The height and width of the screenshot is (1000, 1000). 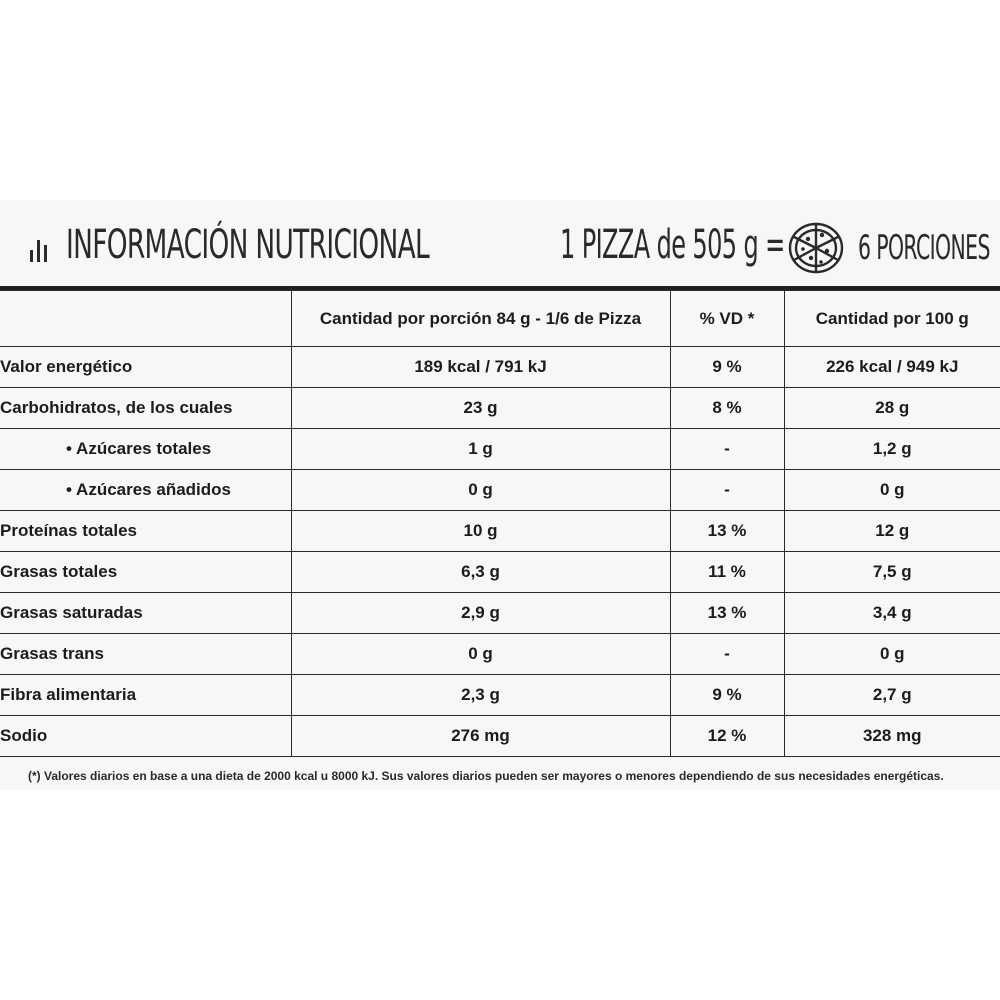 I want to click on table-row: • Azúcares totales 1 g - 1,2 g, so click(x=500, y=449).